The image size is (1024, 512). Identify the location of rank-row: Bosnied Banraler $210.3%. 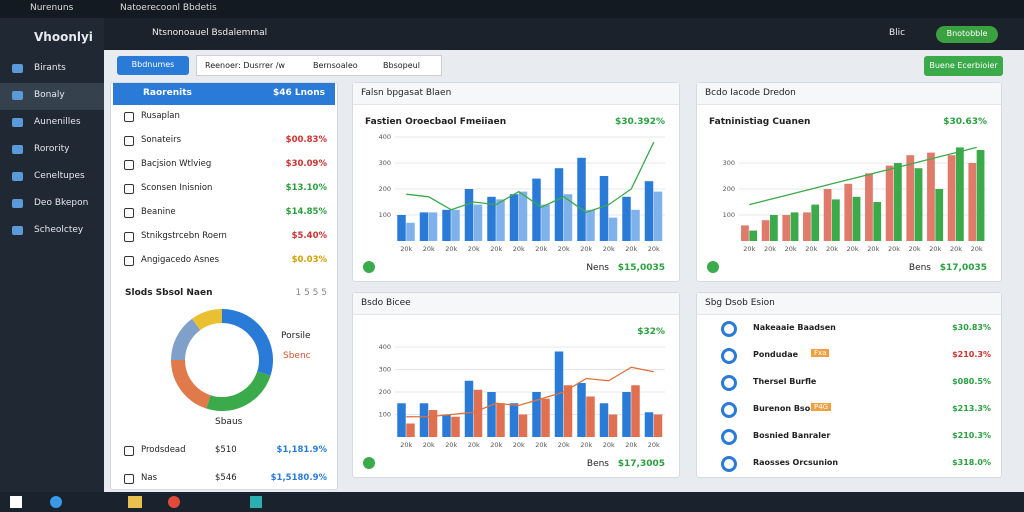
(853, 438).